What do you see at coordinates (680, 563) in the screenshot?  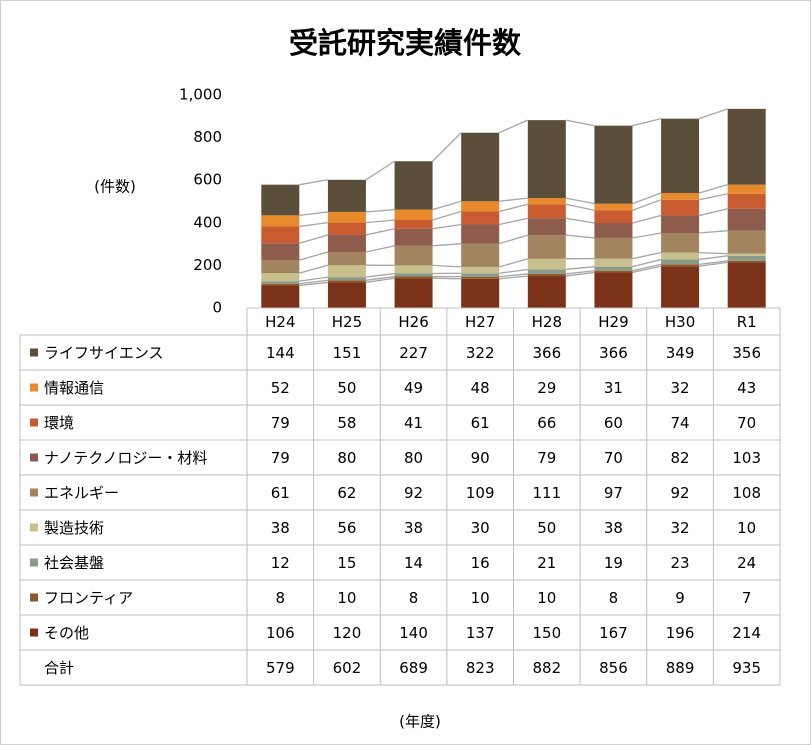 I see `table-value: 23` at bounding box center [680, 563].